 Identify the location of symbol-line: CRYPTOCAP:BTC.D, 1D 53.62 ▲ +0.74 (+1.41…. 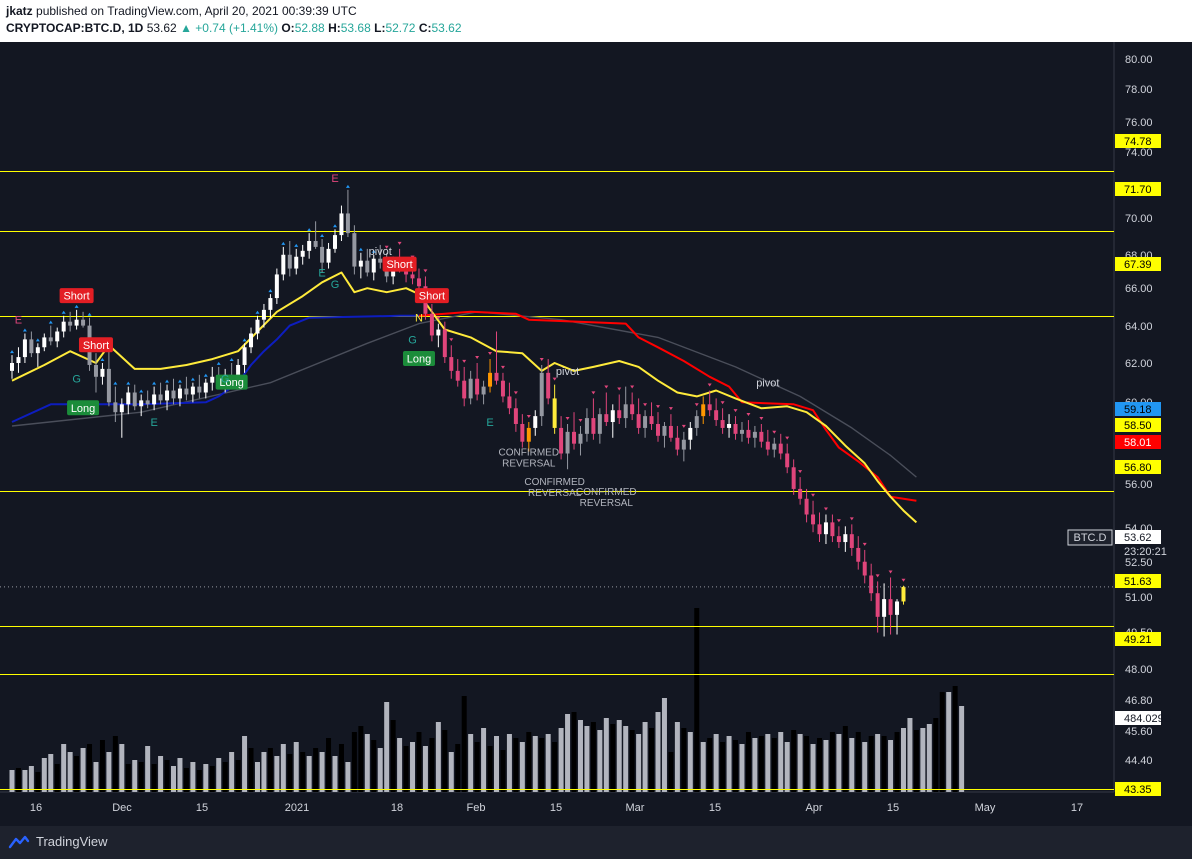
(234, 28).